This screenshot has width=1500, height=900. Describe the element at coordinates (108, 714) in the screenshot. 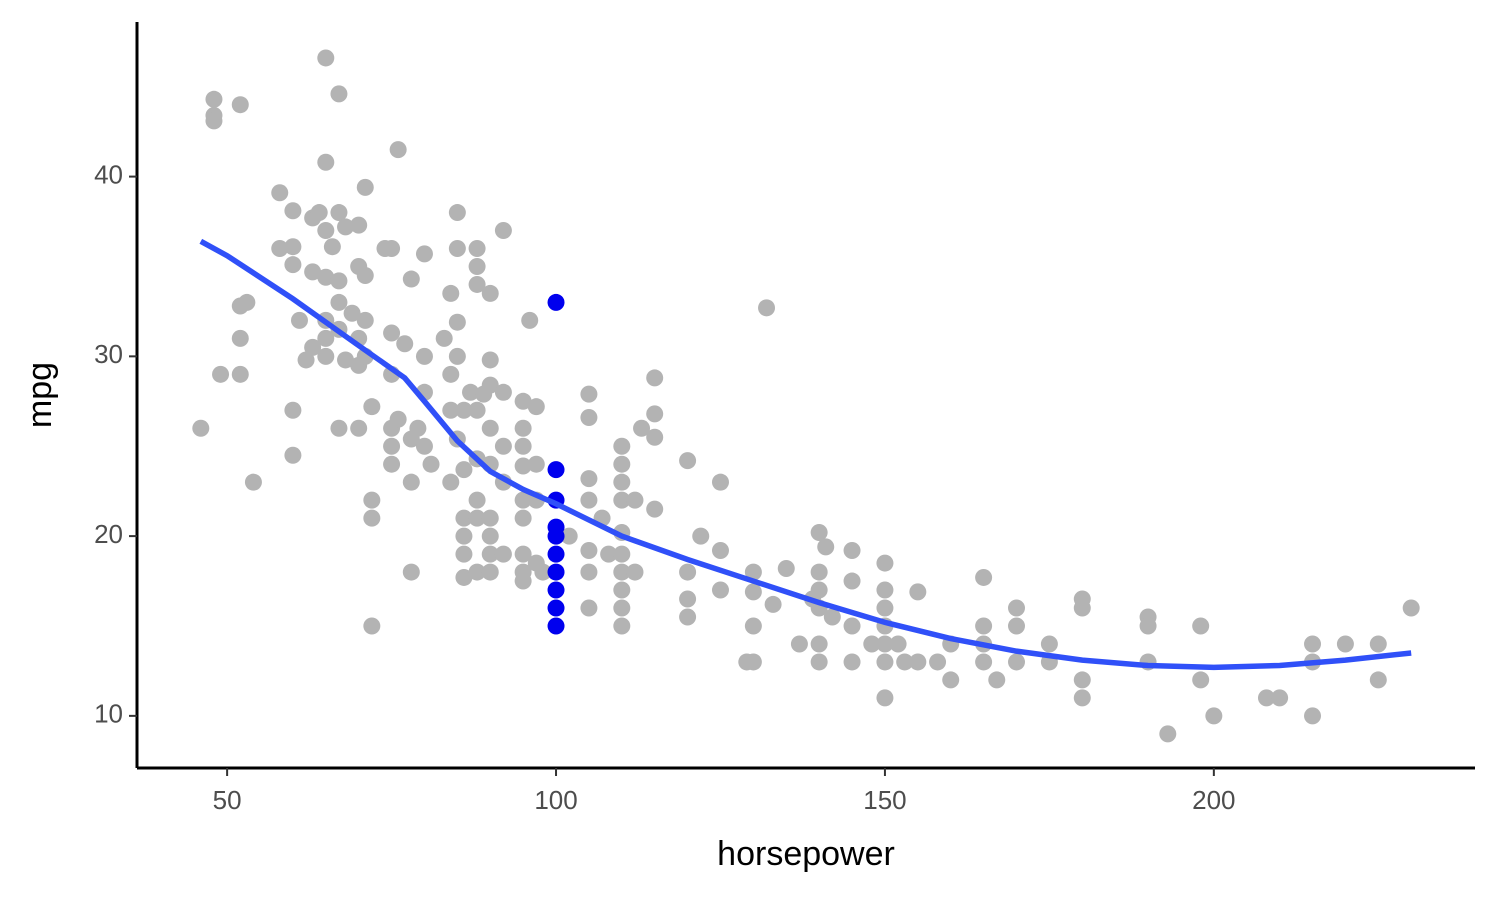

I see `y-tick-label: 10` at that location.